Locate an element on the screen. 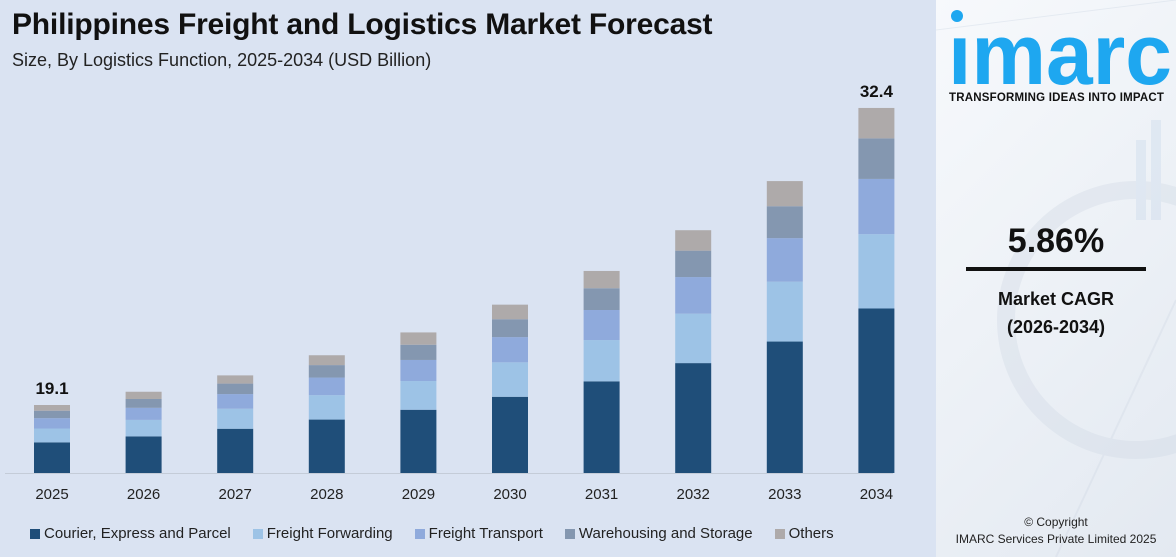 This screenshot has width=1176, height=557. bar-segment-courier-express-and-parcel-2025 is located at coordinates (52, 457).